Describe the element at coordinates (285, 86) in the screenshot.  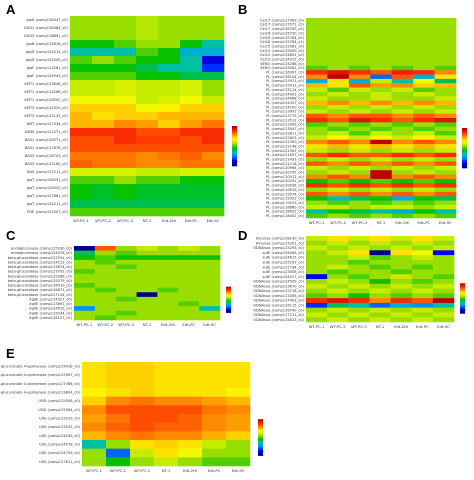
I see `row-label: PL (comp125412_c0)` at that location.